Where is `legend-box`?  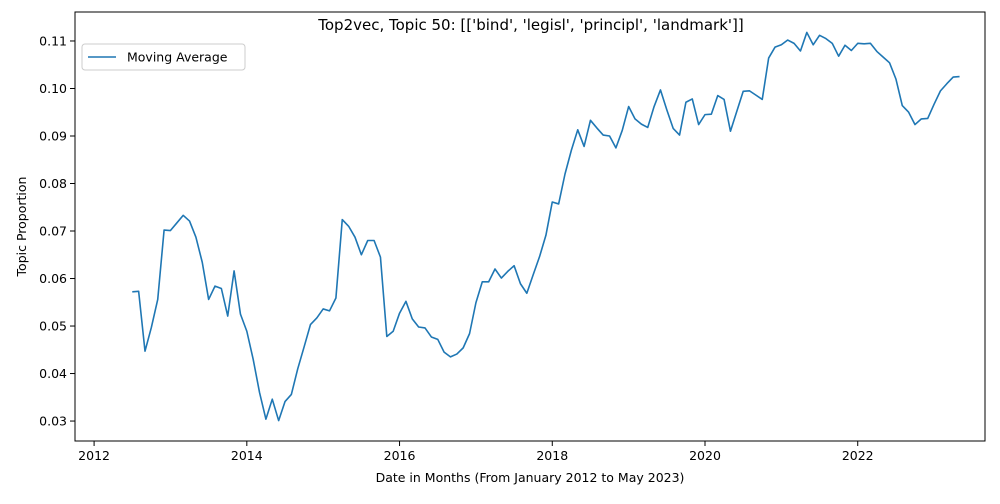
legend-box is located at coordinates (163, 57).